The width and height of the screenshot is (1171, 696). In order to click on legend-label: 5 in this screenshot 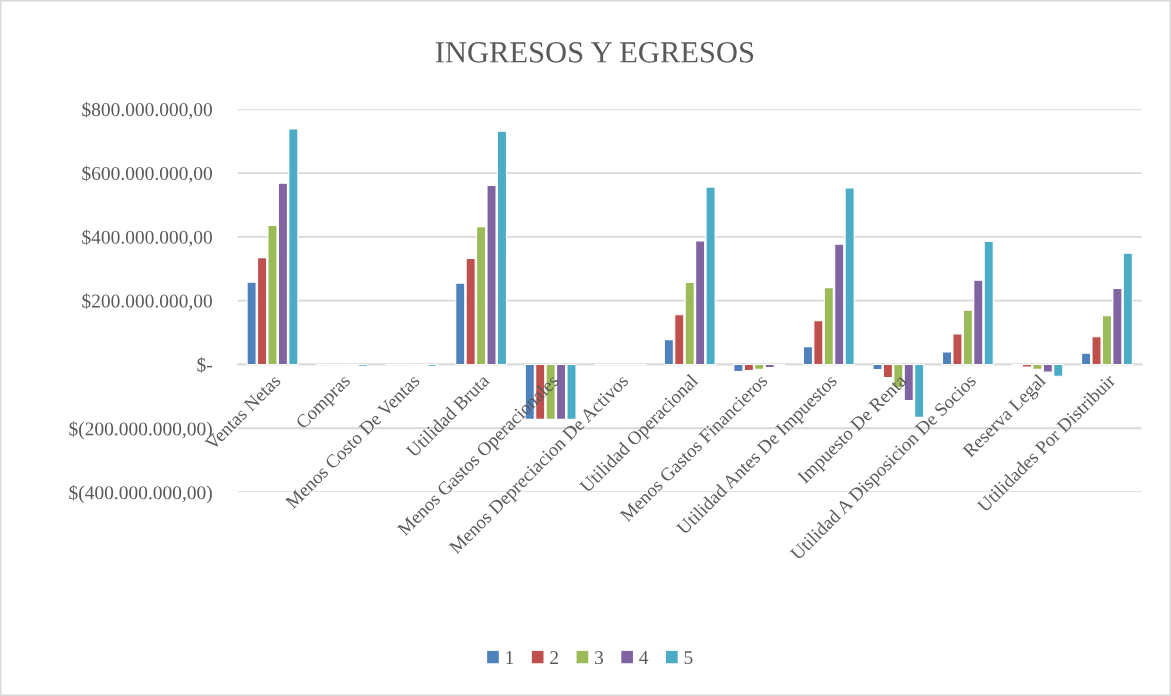, I will do `click(688, 658)`.